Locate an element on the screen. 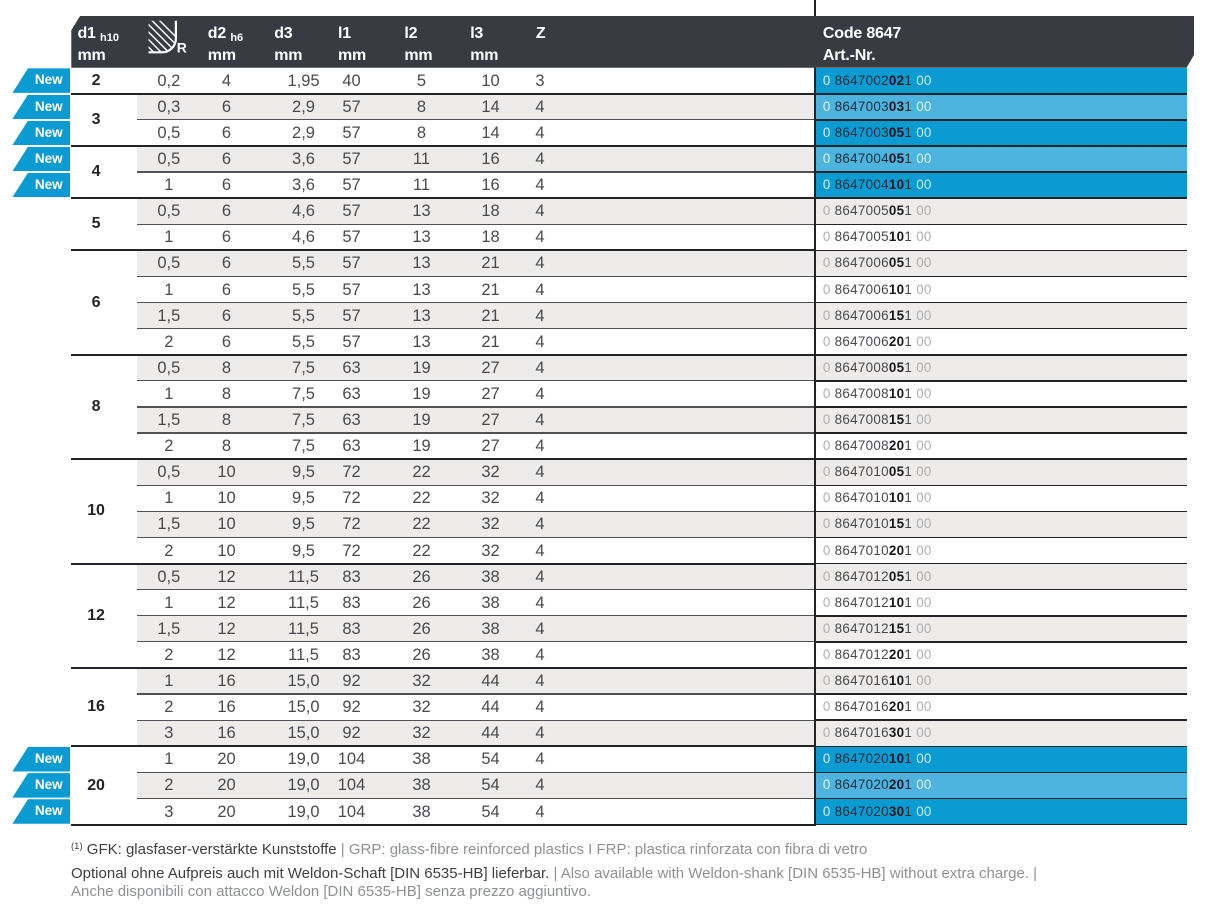  svg-text: R is located at coordinates (182, 48).